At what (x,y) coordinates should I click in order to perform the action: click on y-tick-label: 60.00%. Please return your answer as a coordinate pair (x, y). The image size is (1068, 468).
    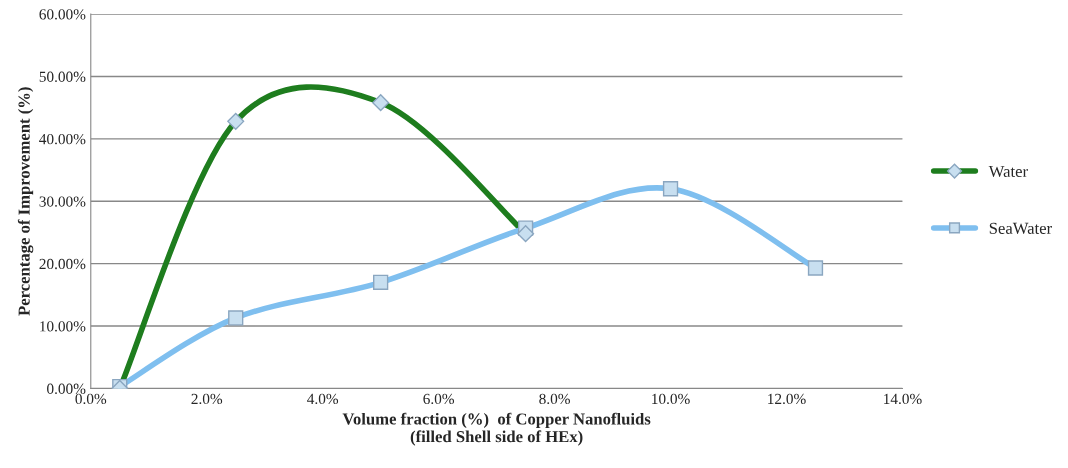
    Looking at the image, I should click on (62, 14).